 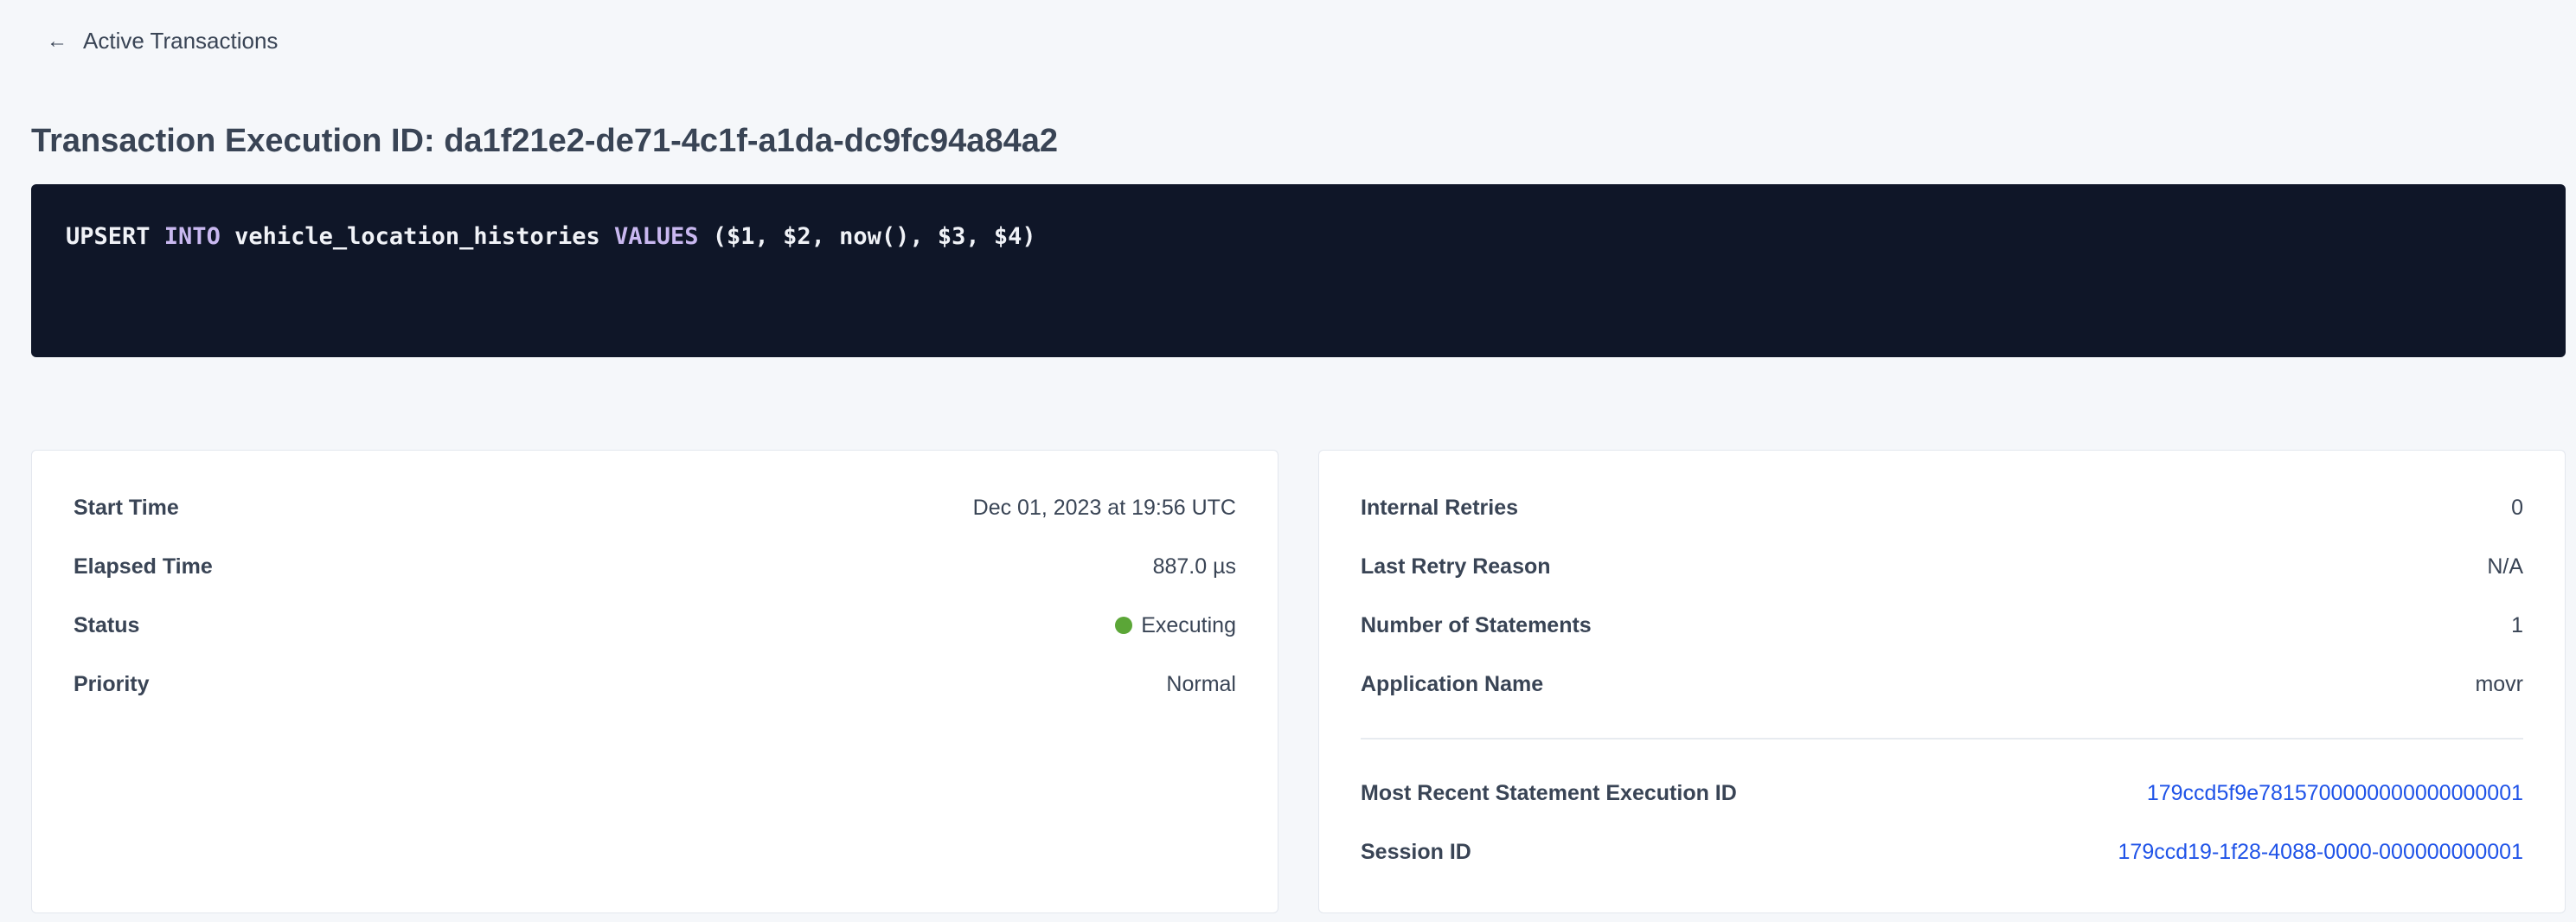 I want to click on back-link-active-transactions: ← Active Transactions, so click(x=162, y=41).